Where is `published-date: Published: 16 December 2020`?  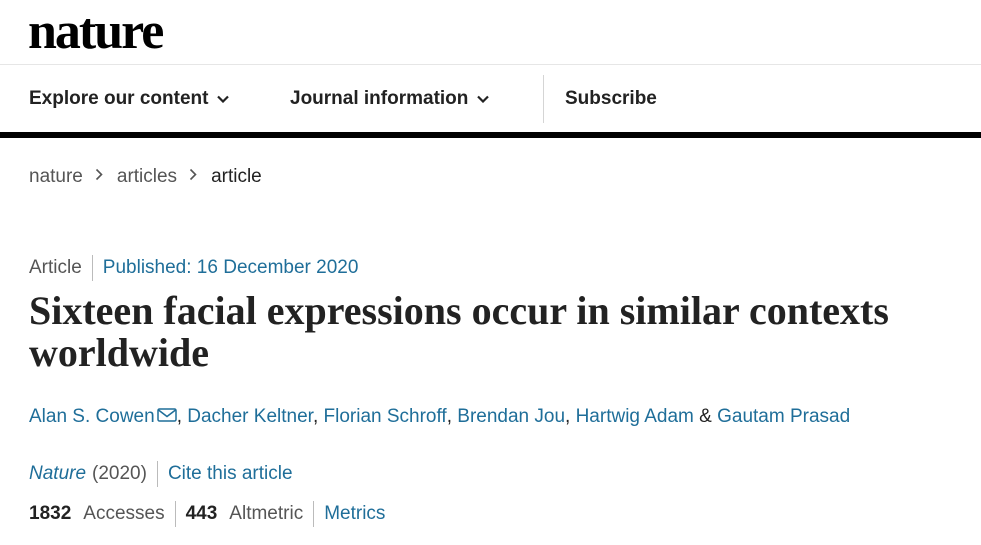 published-date: Published: 16 December 2020 is located at coordinates (230, 267).